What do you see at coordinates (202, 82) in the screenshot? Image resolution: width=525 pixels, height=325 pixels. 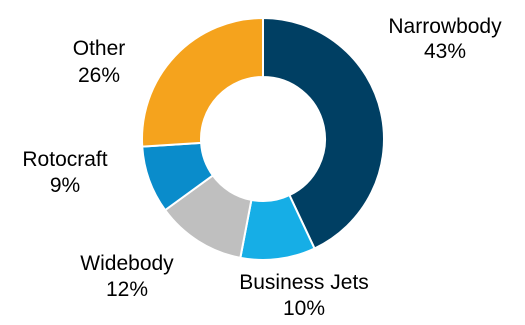 I see `slice-other` at bounding box center [202, 82].